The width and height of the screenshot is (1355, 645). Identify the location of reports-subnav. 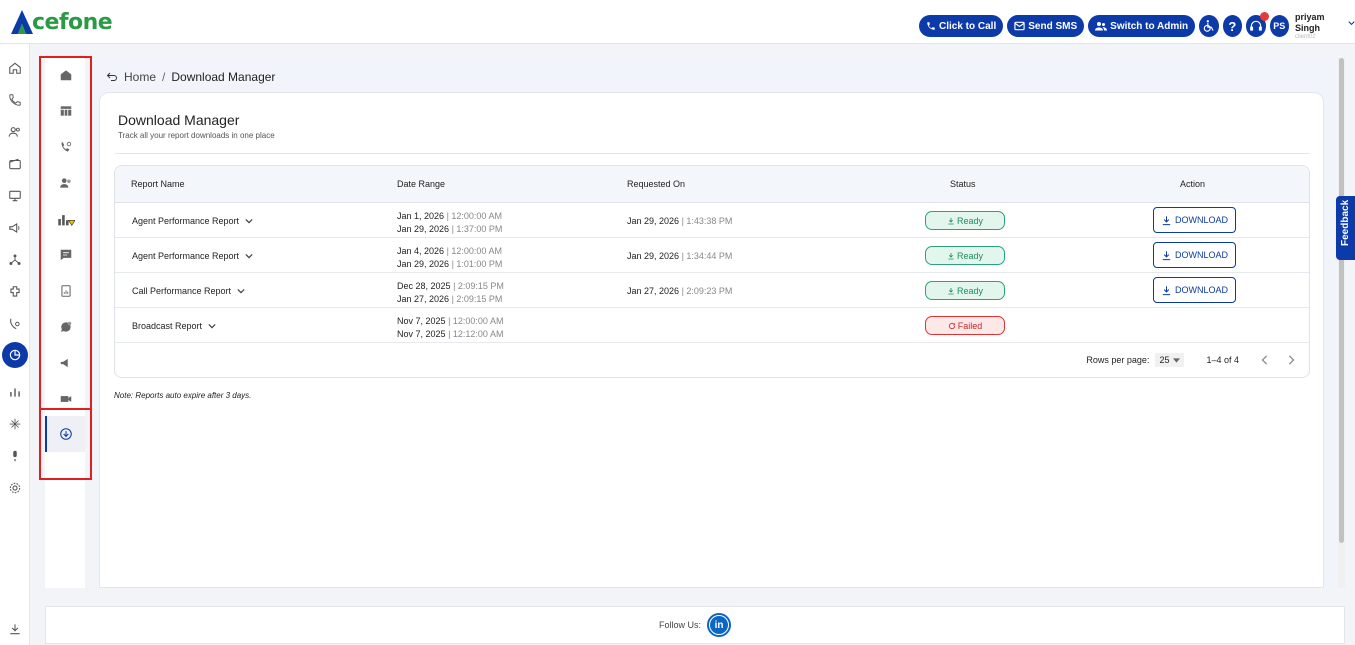
(65, 323).